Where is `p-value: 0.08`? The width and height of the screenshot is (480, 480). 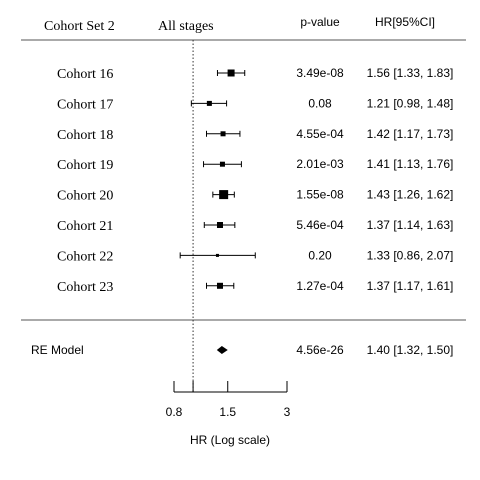
p-value: 0.08 is located at coordinates (320, 103).